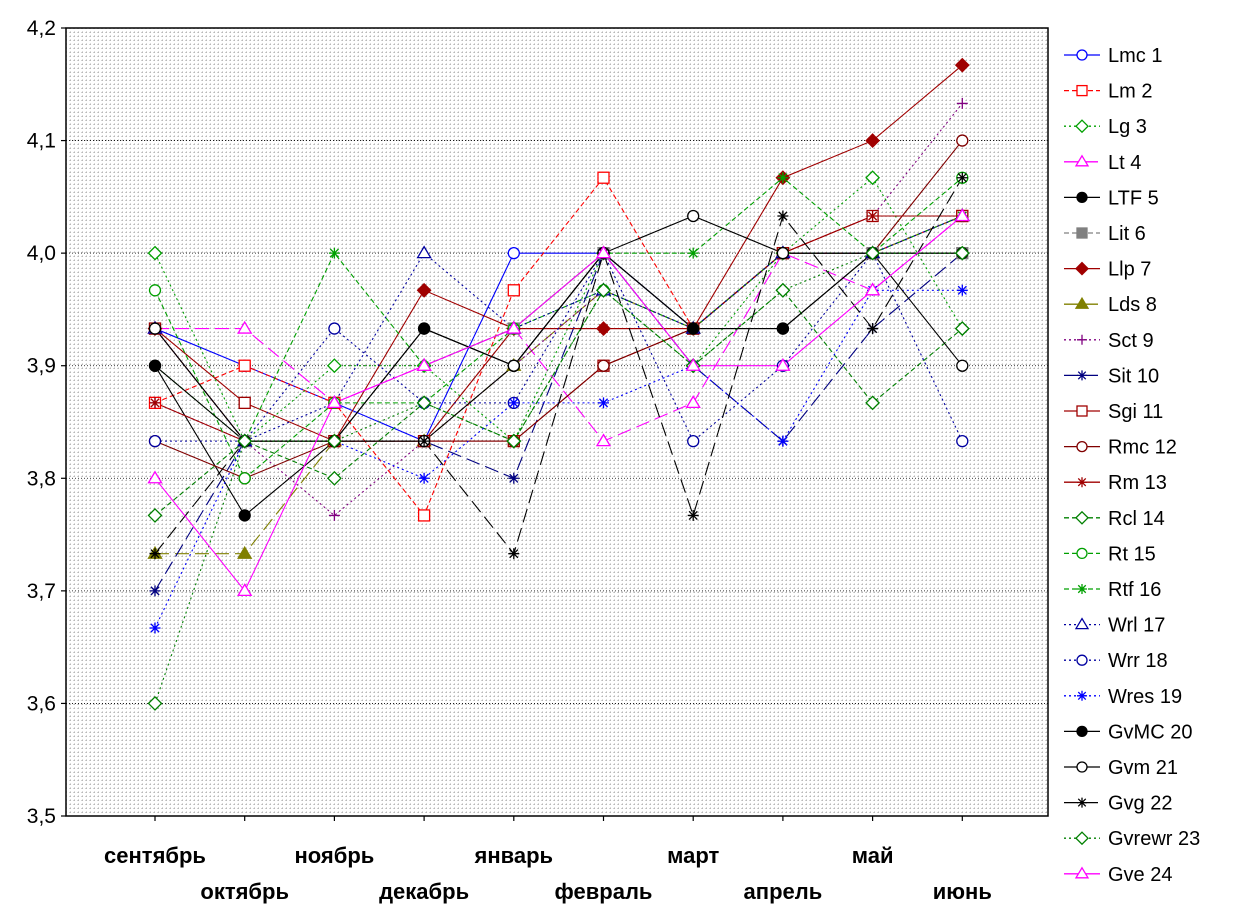 This screenshot has height=909, width=1253. What do you see at coordinates (1105, 127) in the screenshot?
I see `legend-item: Lg 3` at bounding box center [1105, 127].